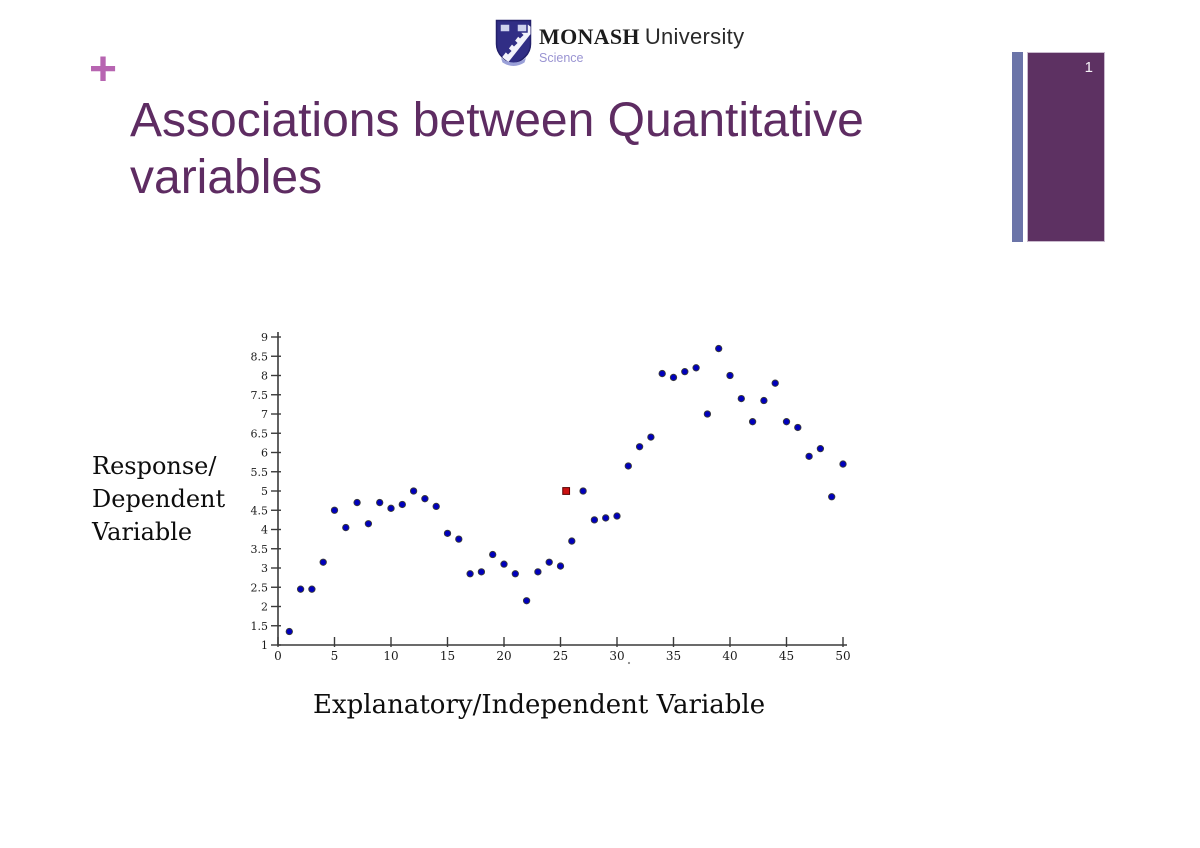  I want to click on y-axis-caption-line1: Response/, so click(154, 466).